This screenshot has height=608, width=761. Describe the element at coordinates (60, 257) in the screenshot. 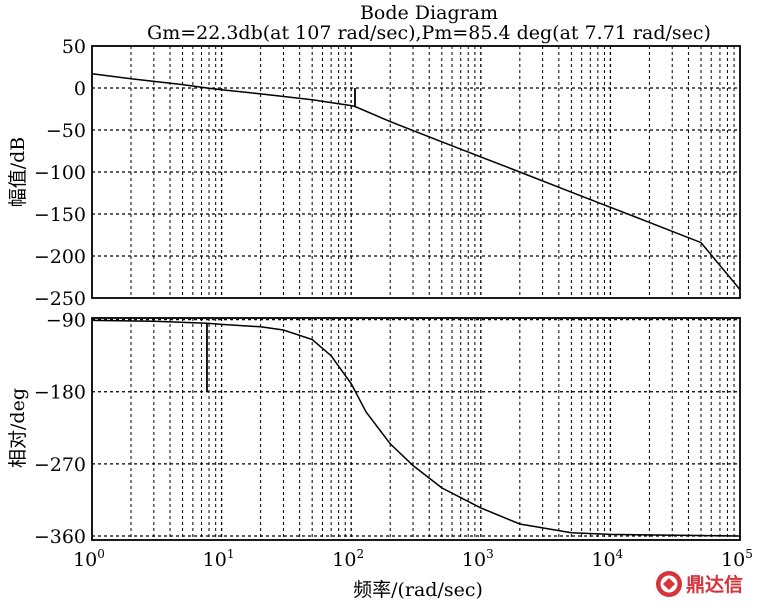

I see `magnitude-y-tick-label: −200` at that location.